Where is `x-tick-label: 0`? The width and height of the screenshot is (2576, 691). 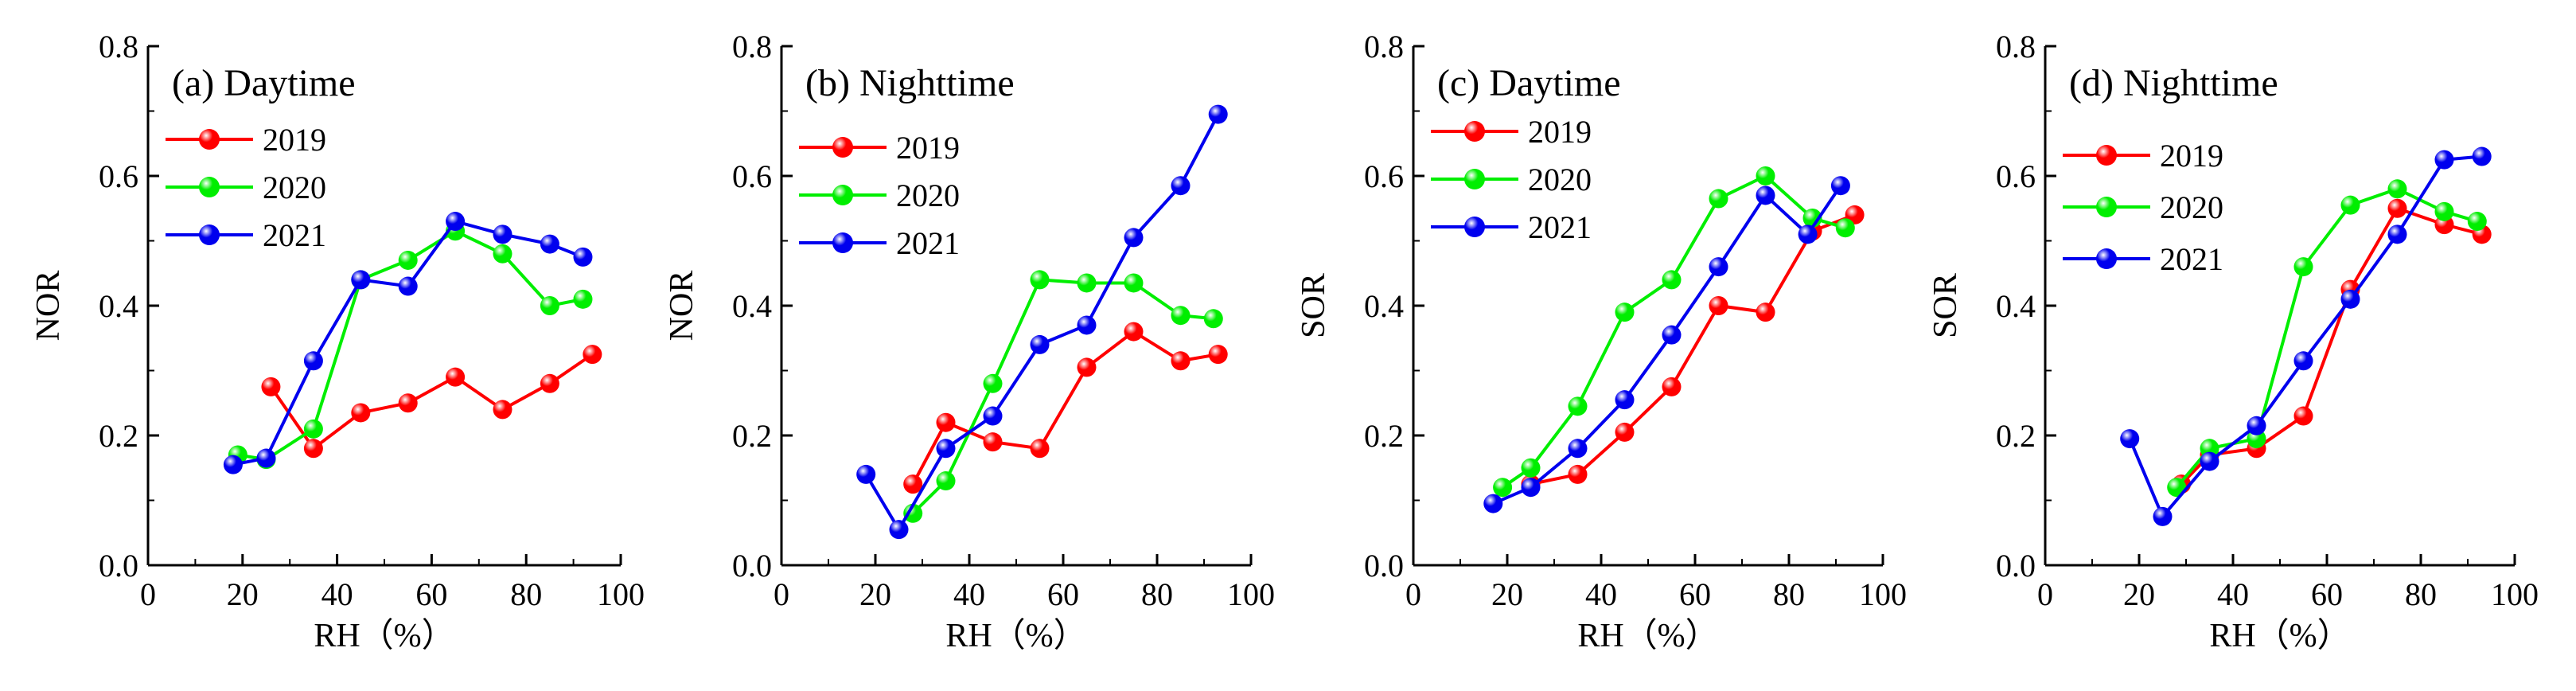
x-tick-label: 0 is located at coordinates (2045, 594).